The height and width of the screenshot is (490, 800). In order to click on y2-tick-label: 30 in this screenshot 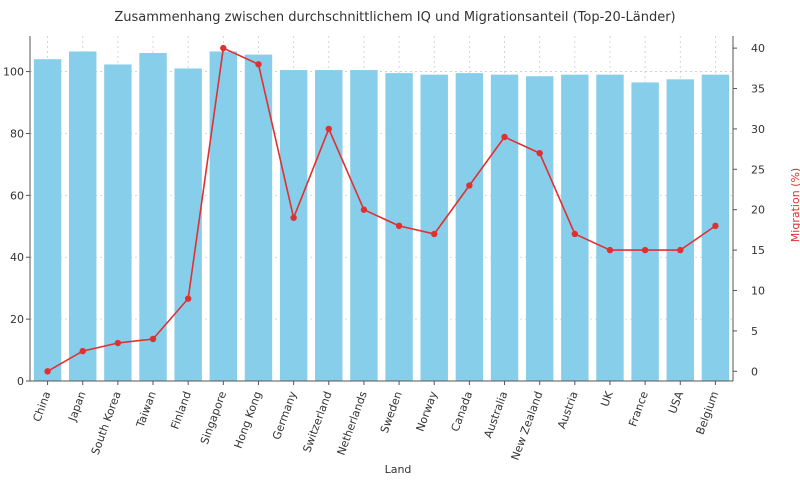, I will do `click(758, 129)`.